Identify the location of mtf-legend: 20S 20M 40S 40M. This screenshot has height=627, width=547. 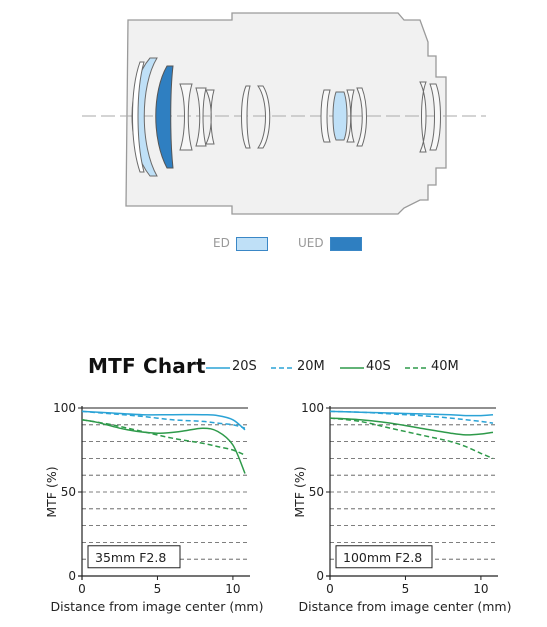
(356, 369).